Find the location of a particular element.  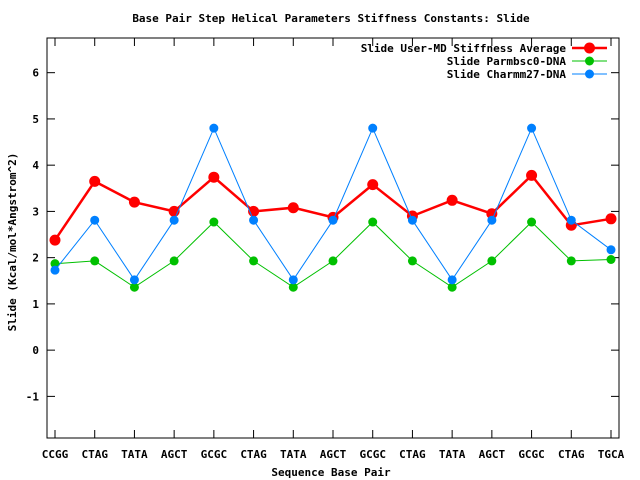

y-tick-label: 0 is located at coordinates (35, 350).